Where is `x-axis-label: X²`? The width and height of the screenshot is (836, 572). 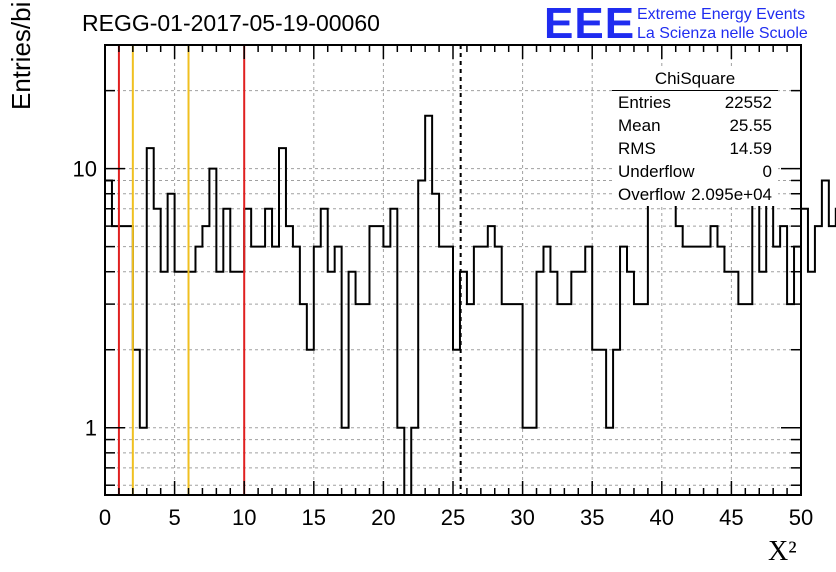 x-axis-label: X² is located at coordinates (782, 551).